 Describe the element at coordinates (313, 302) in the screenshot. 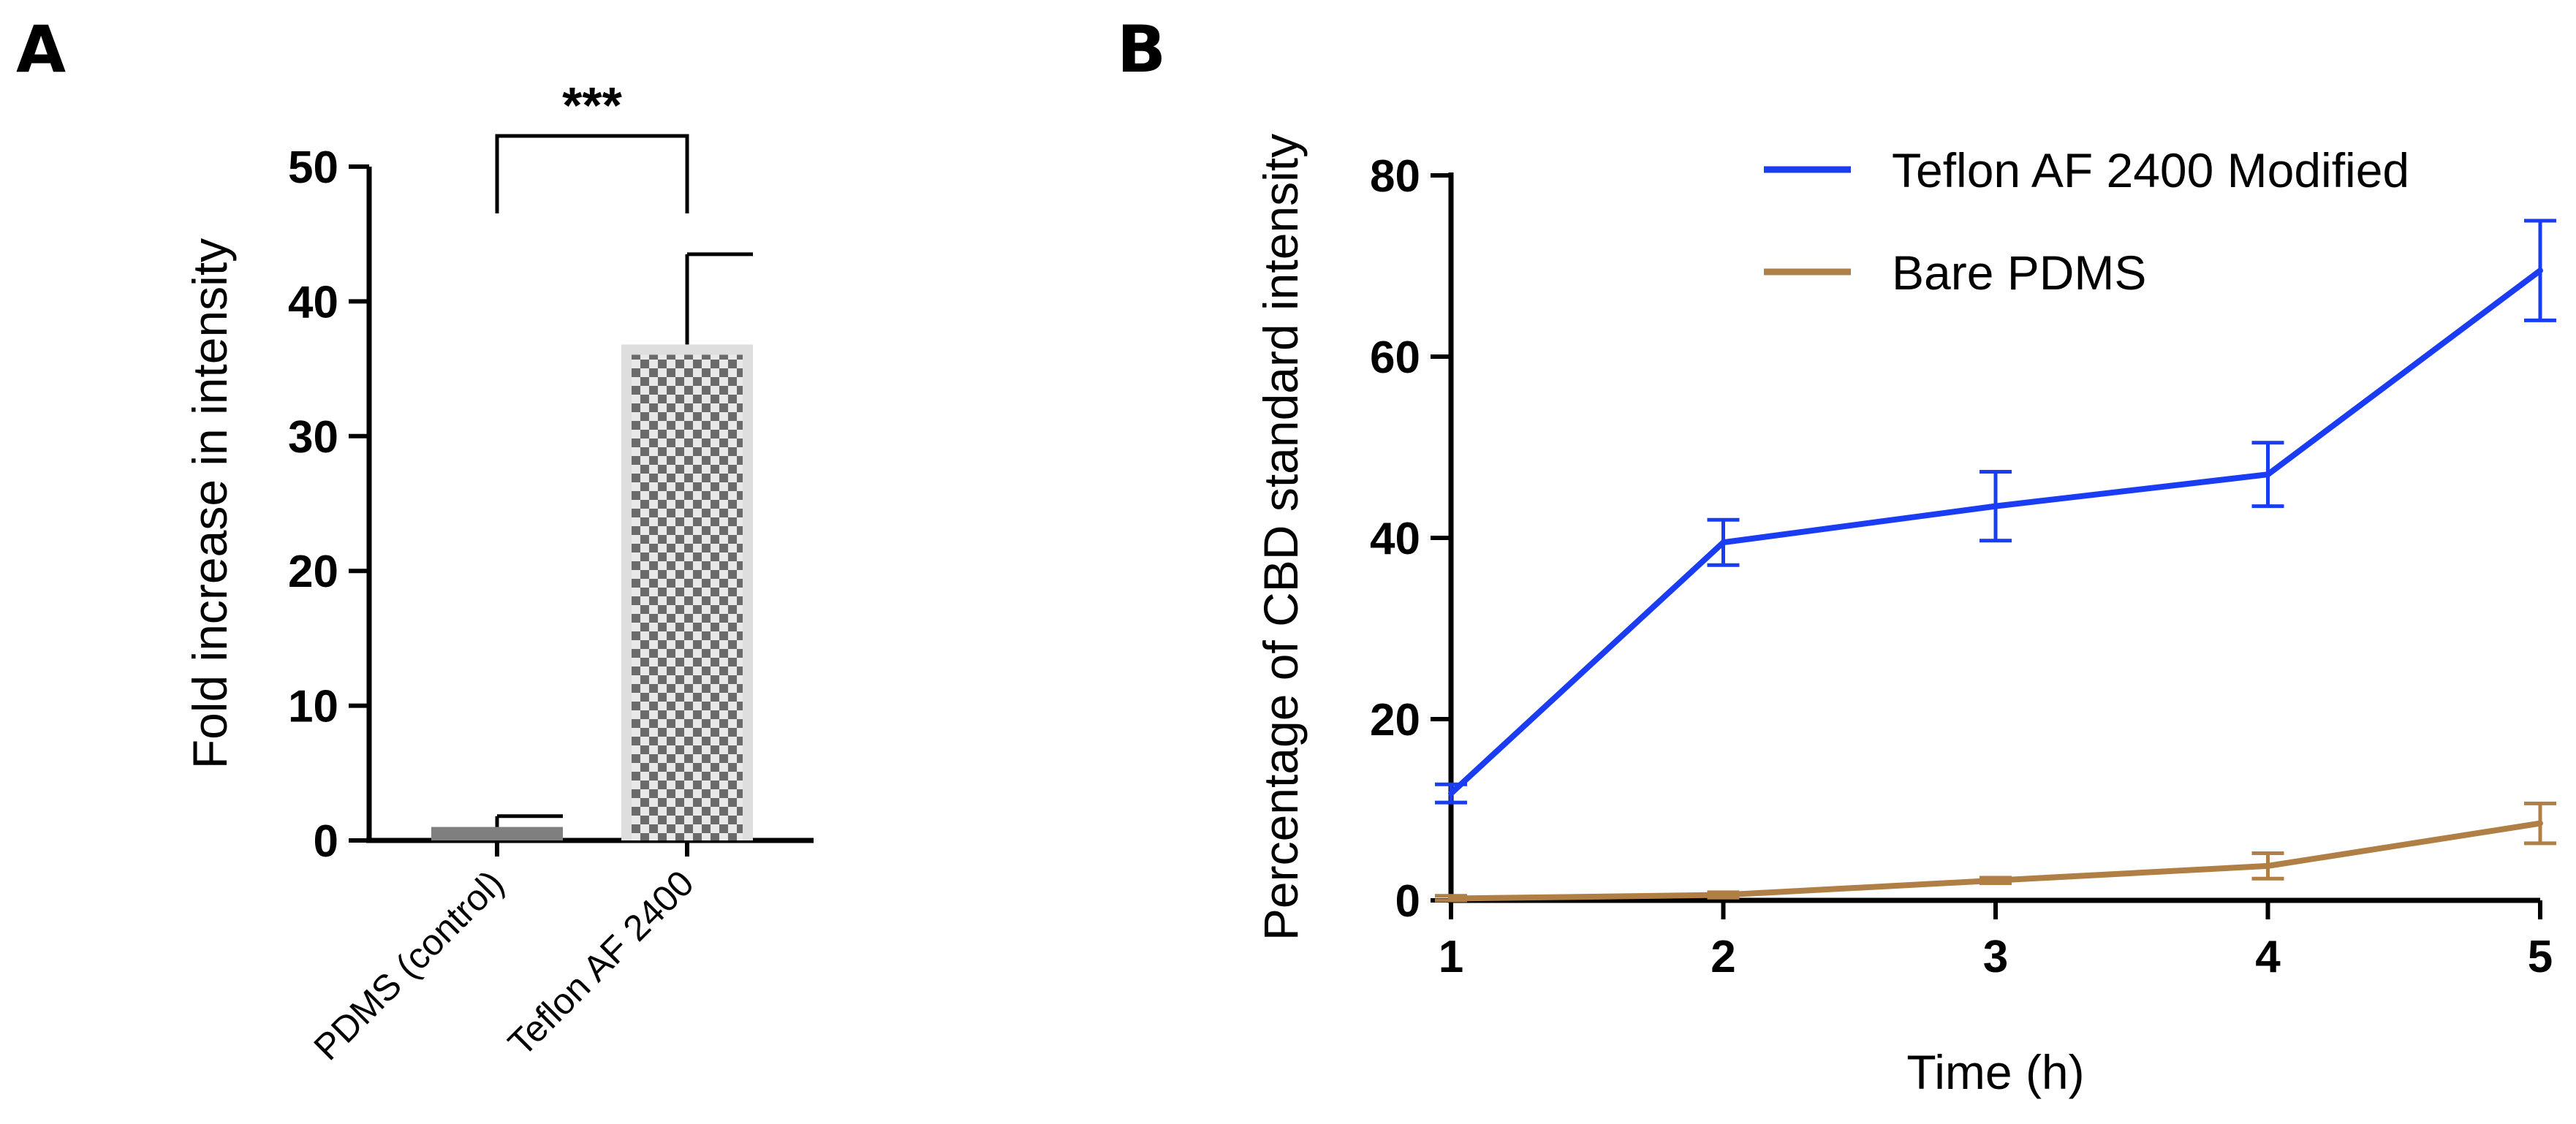

I see `chart-a-y-tick-label: 40` at that location.